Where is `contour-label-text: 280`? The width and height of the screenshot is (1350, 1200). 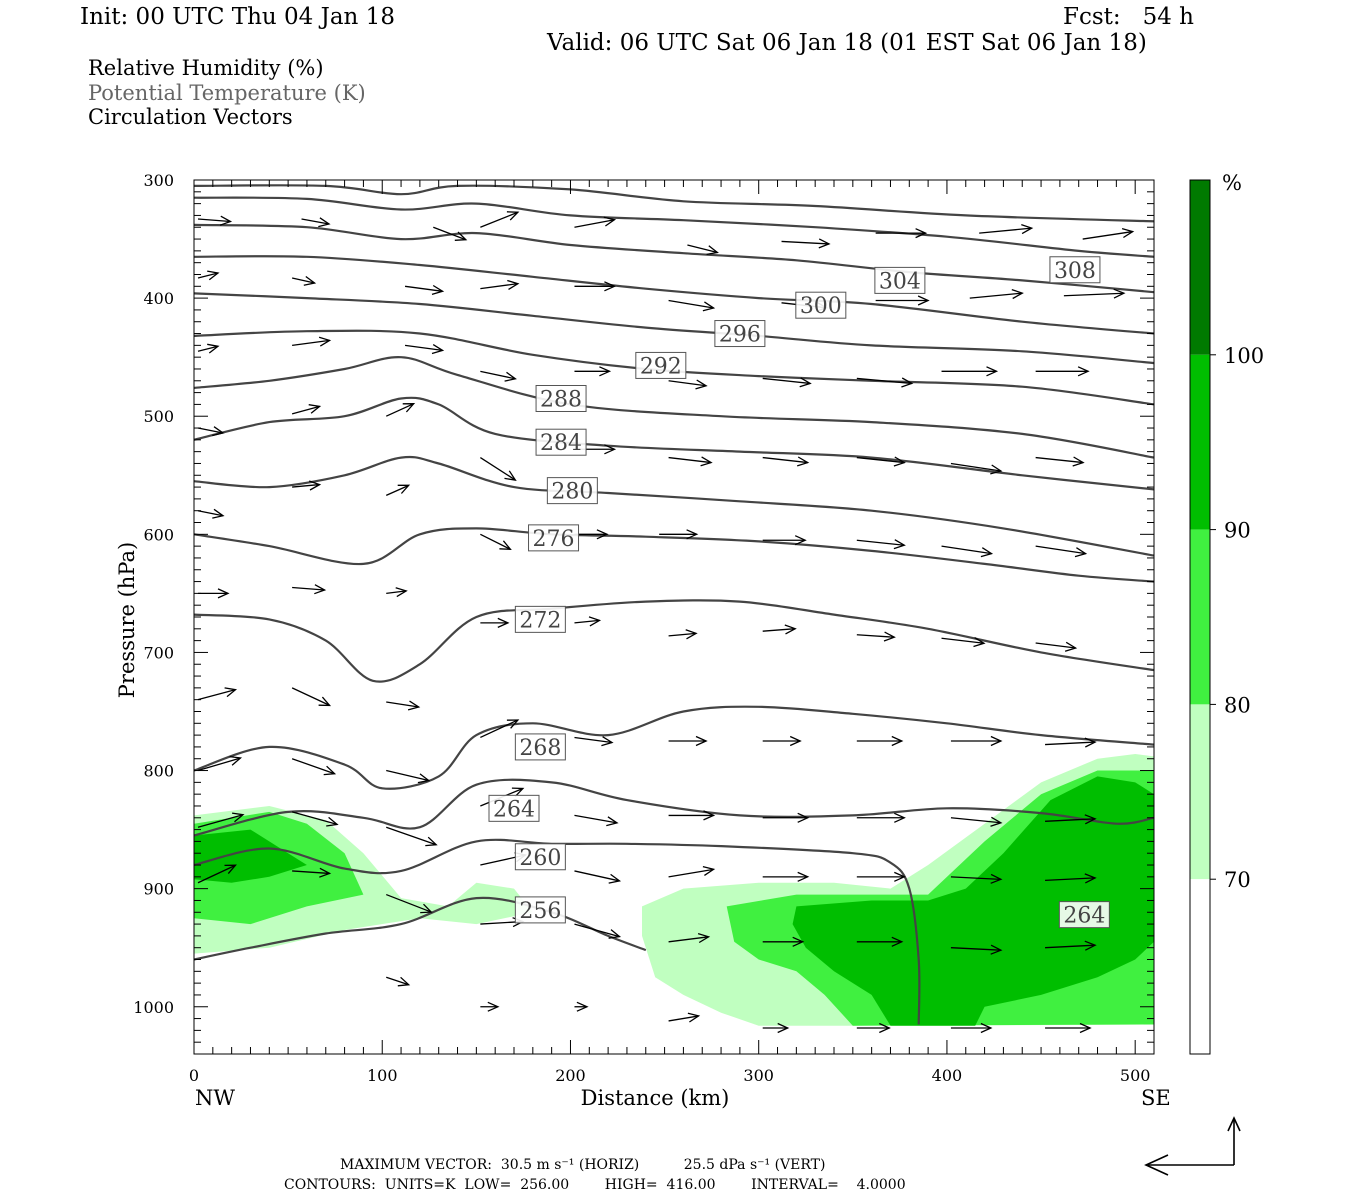
contour-label-text: 280 is located at coordinates (572, 492).